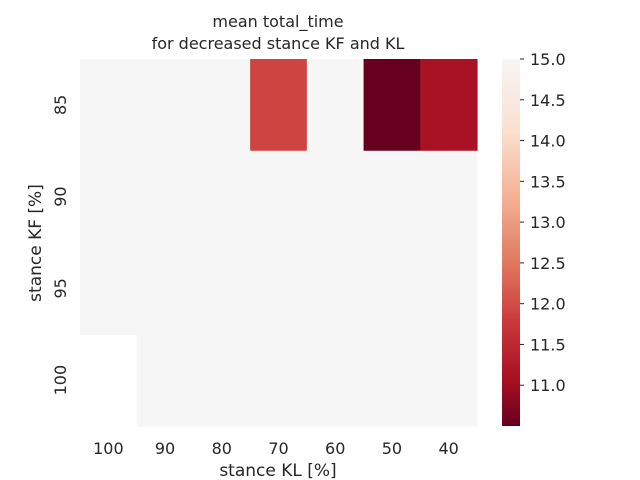  I want to click on y-axis-label: stance KF [%], so click(36, 243).